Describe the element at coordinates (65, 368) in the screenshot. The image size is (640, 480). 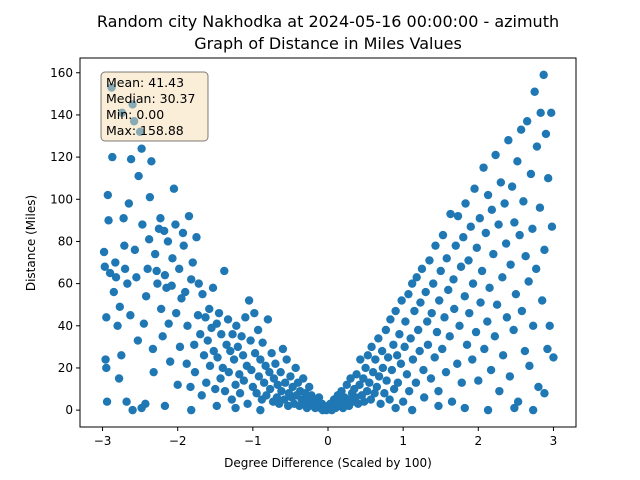
I see `y-tick-label: 20` at that location.